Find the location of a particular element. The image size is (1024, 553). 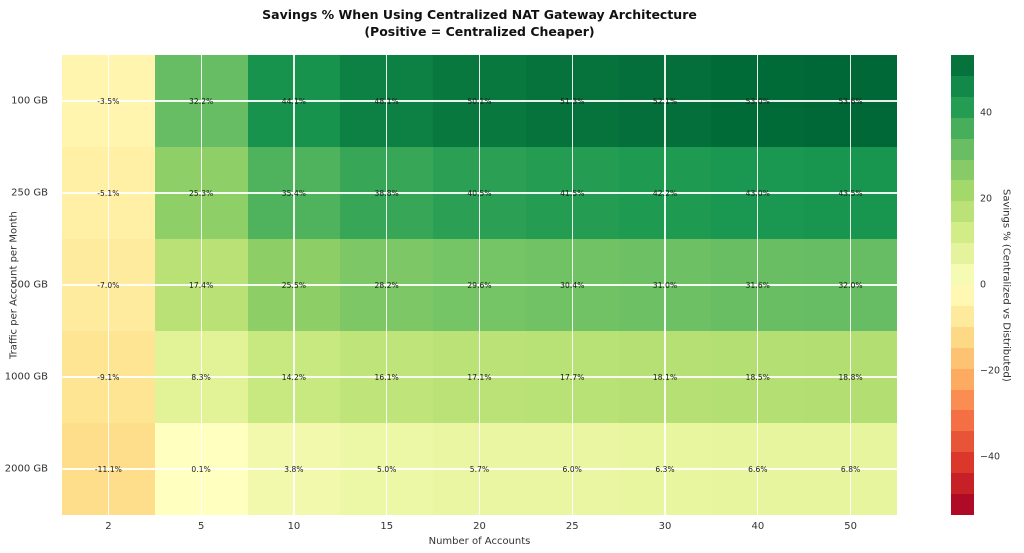

heatmap-cell-value: 14.2% is located at coordinates (294, 377).